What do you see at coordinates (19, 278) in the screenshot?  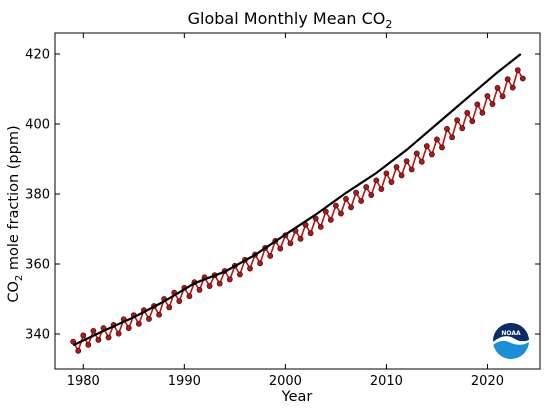 I see `y-axis-title-subscript: 2` at bounding box center [19, 278].